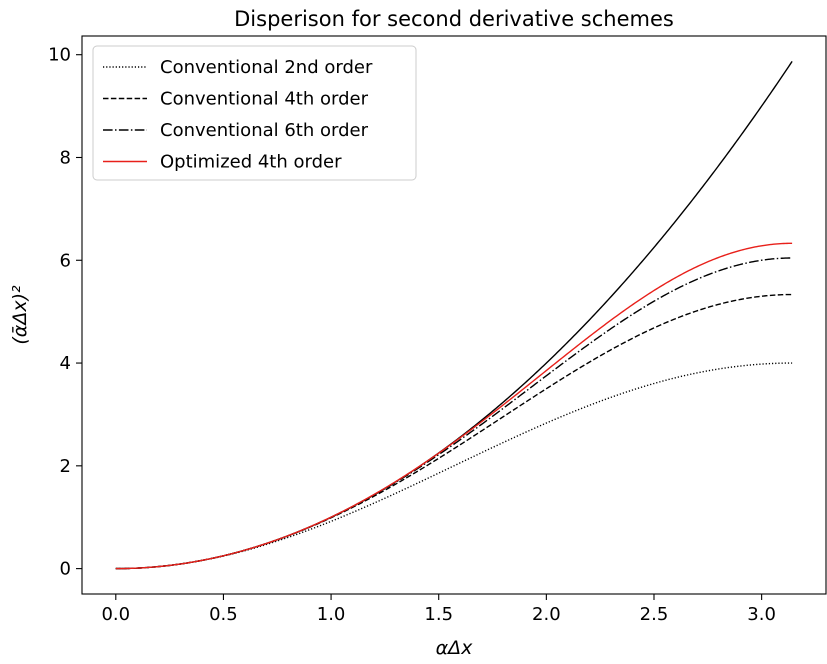  I want to click on legend-item-conventional-6th: Conventional 6th order, so click(236, 130).